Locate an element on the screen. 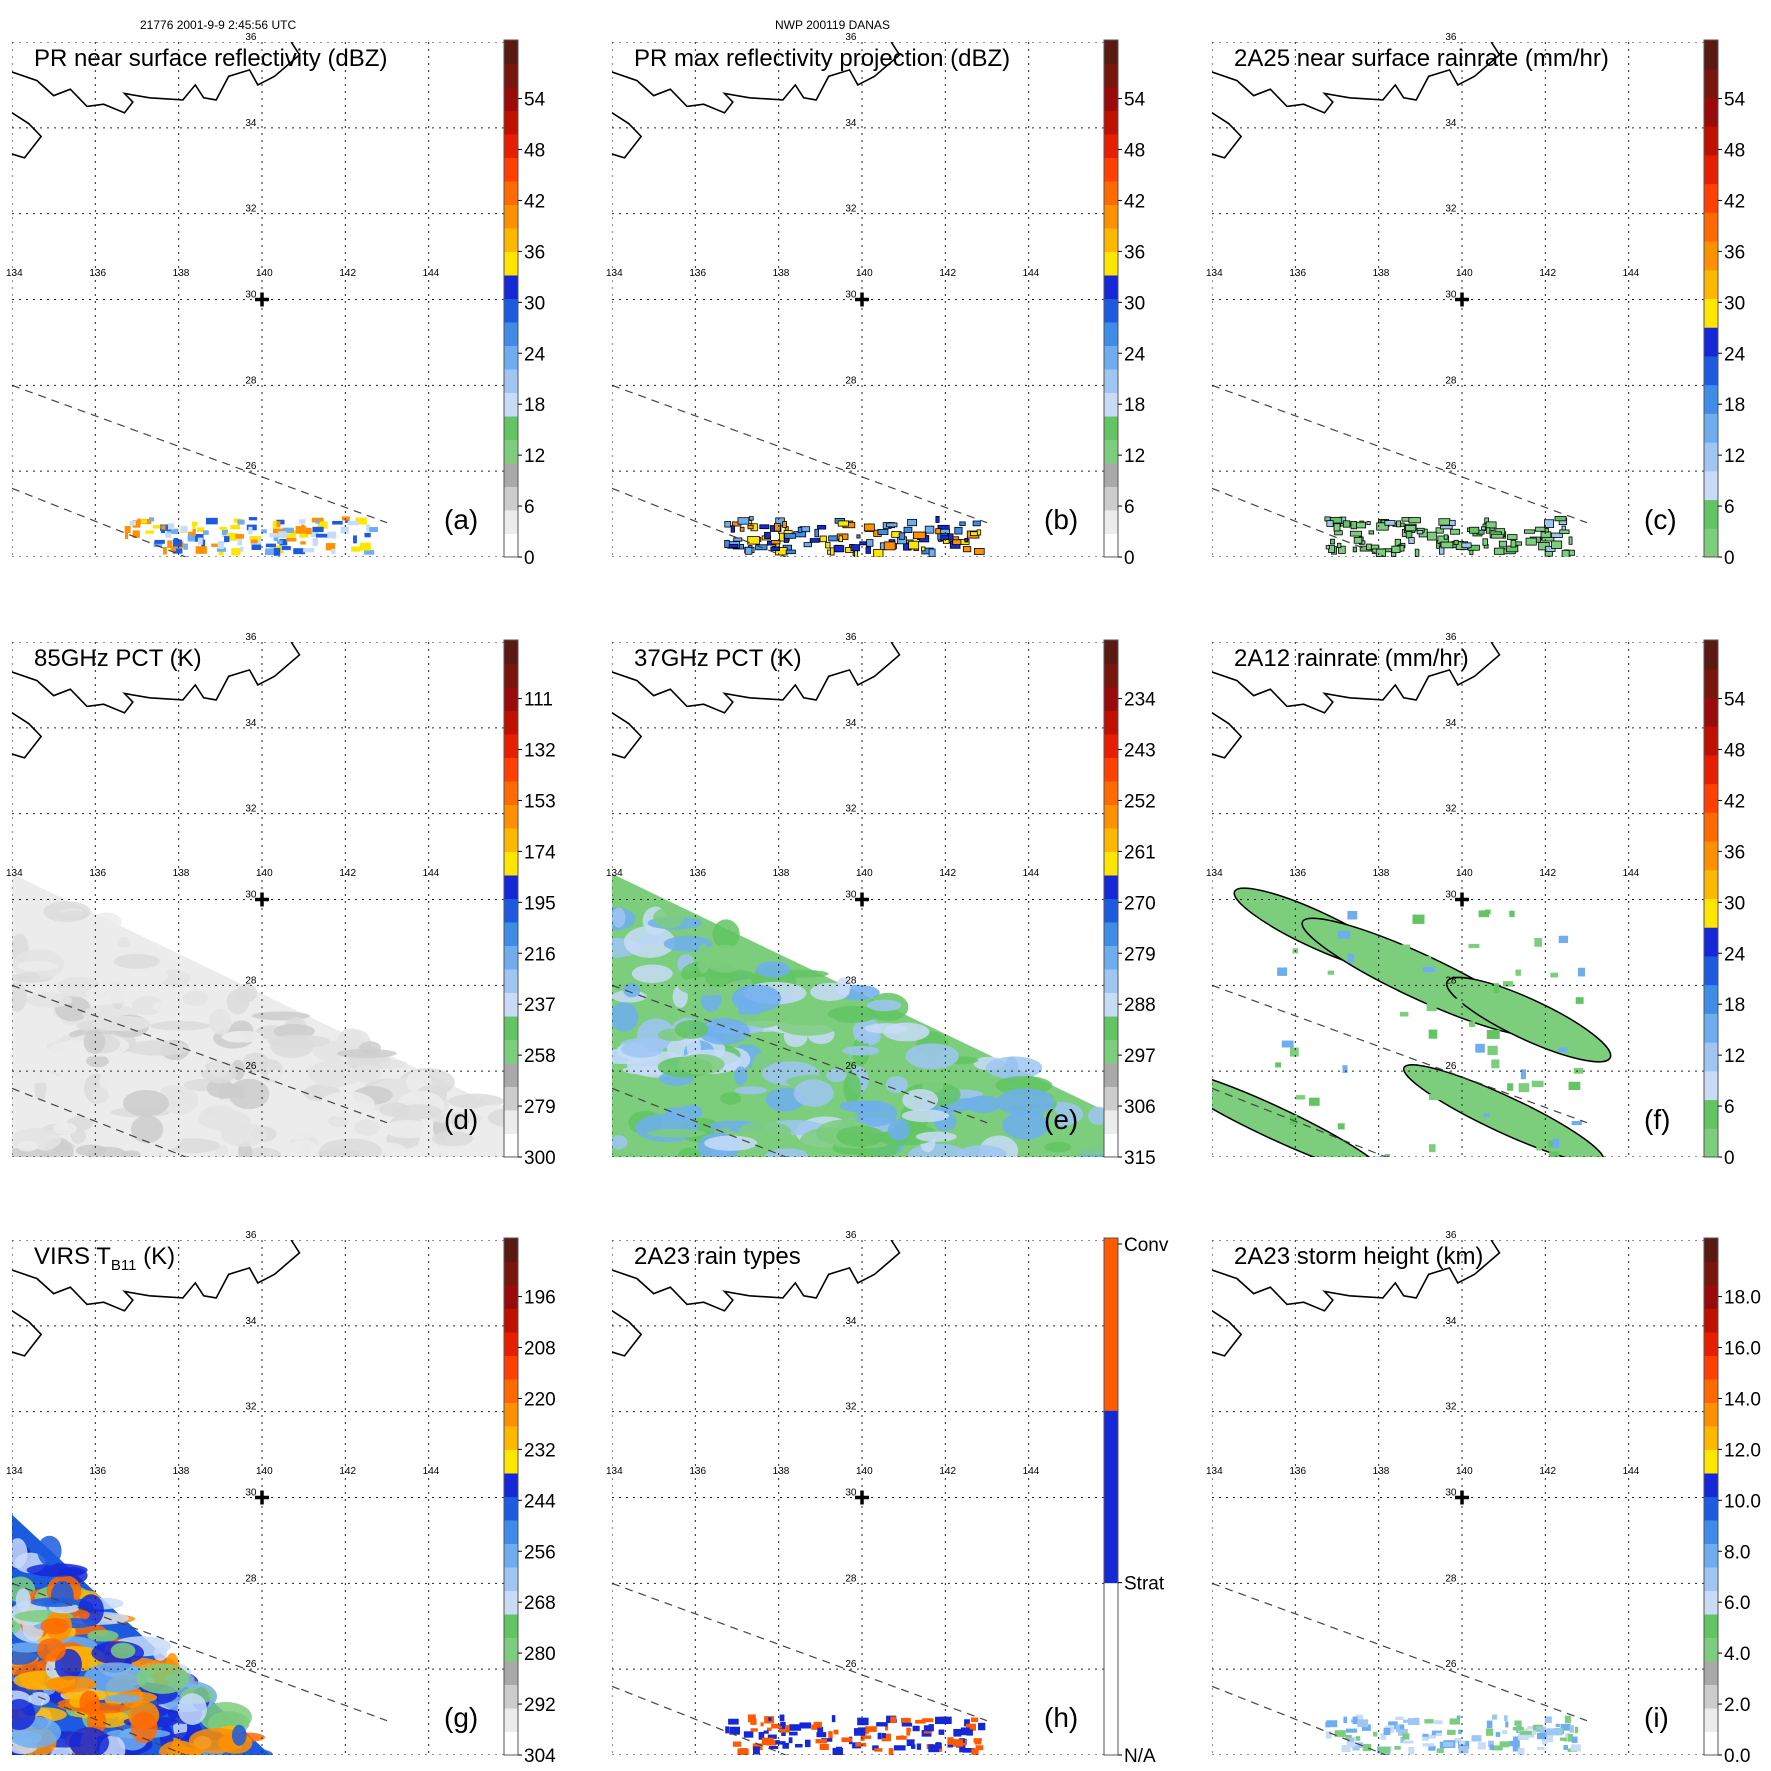 The height and width of the screenshot is (1771, 1771). panel-c-label: (c) is located at coordinates (1660, 519).